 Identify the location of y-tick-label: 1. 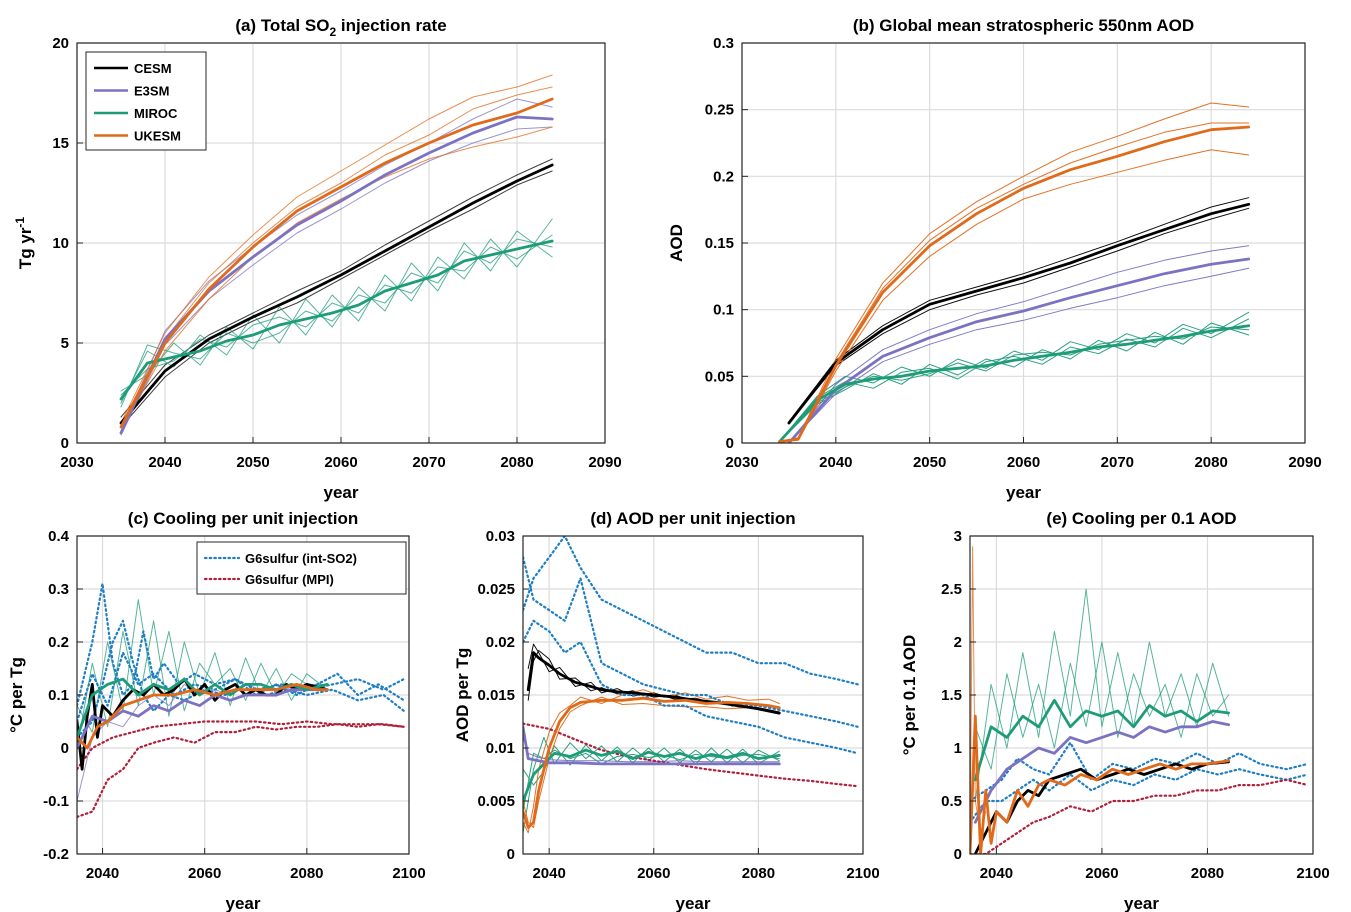
(958, 748).